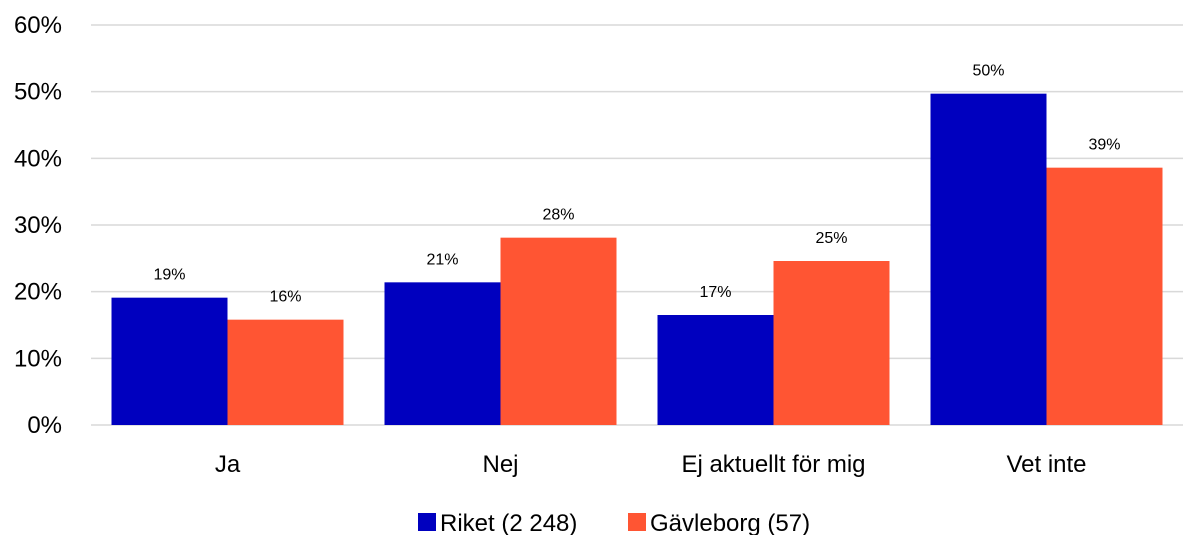 This screenshot has height=535, width=1195. What do you see at coordinates (773, 464) in the screenshot?
I see `category-label: Ej aktuellt för mig` at bounding box center [773, 464].